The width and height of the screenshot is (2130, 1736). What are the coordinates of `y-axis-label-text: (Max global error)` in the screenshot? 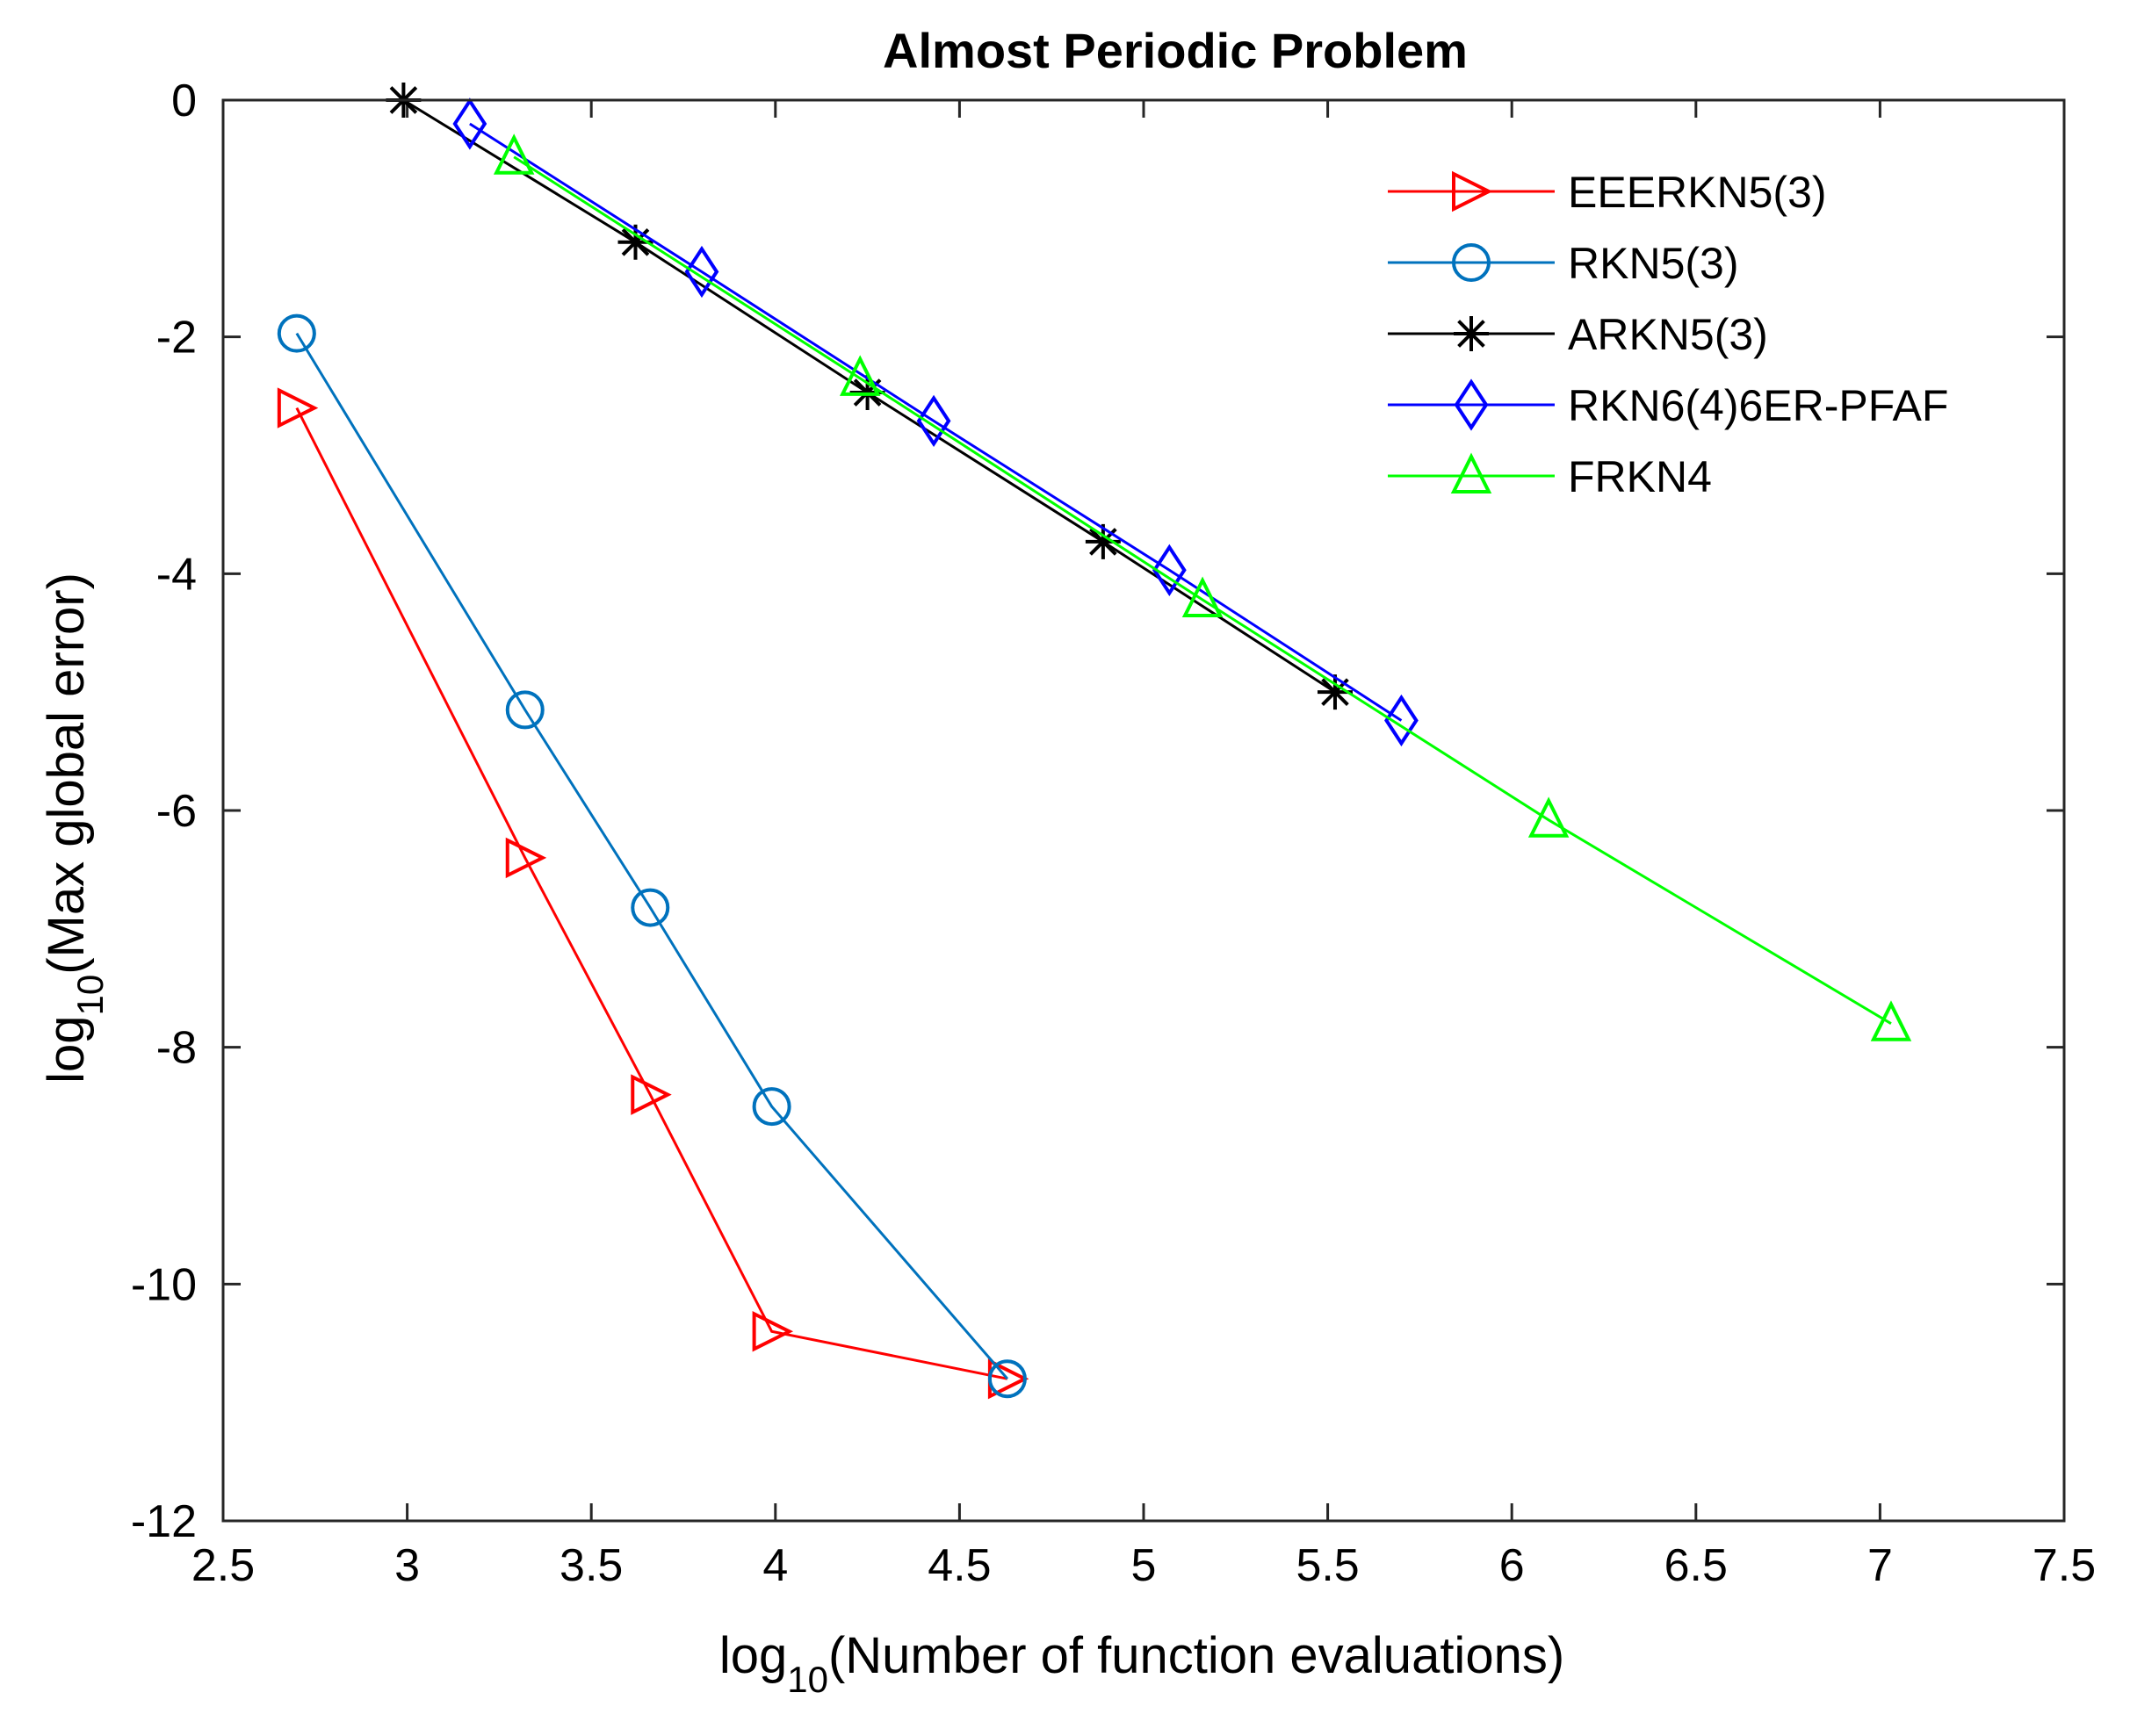 It's located at (66, 774).